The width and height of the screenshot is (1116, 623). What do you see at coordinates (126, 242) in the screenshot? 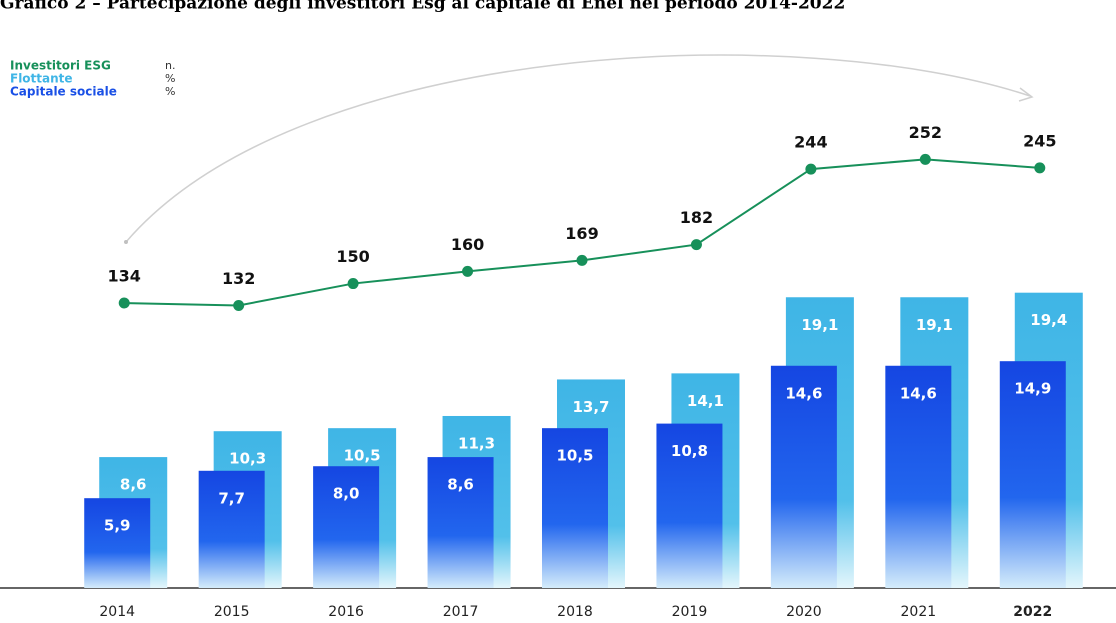
I see `arrow-start` at bounding box center [126, 242].